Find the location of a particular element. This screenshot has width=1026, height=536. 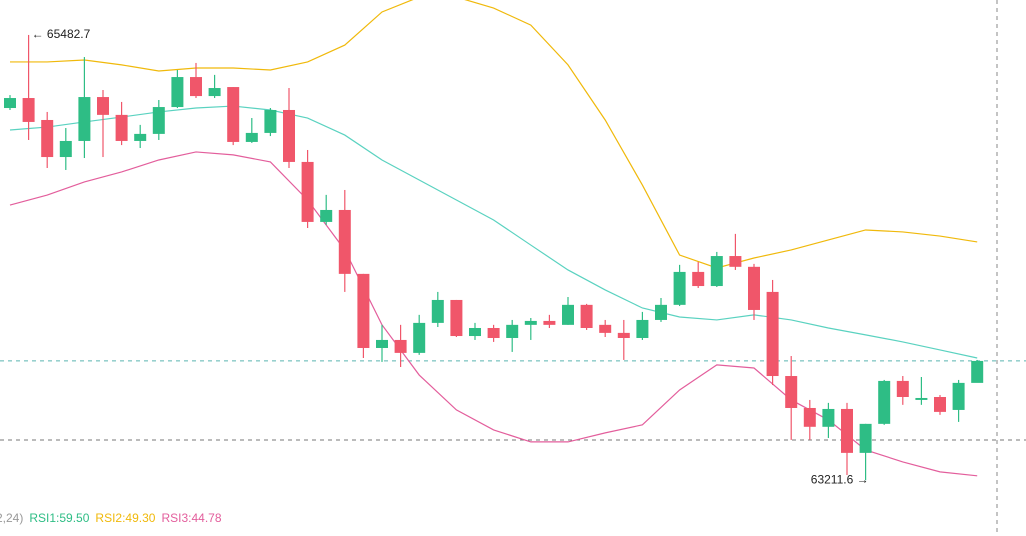

price-annotation: ← 65482.7 is located at coordinates (61, 34).